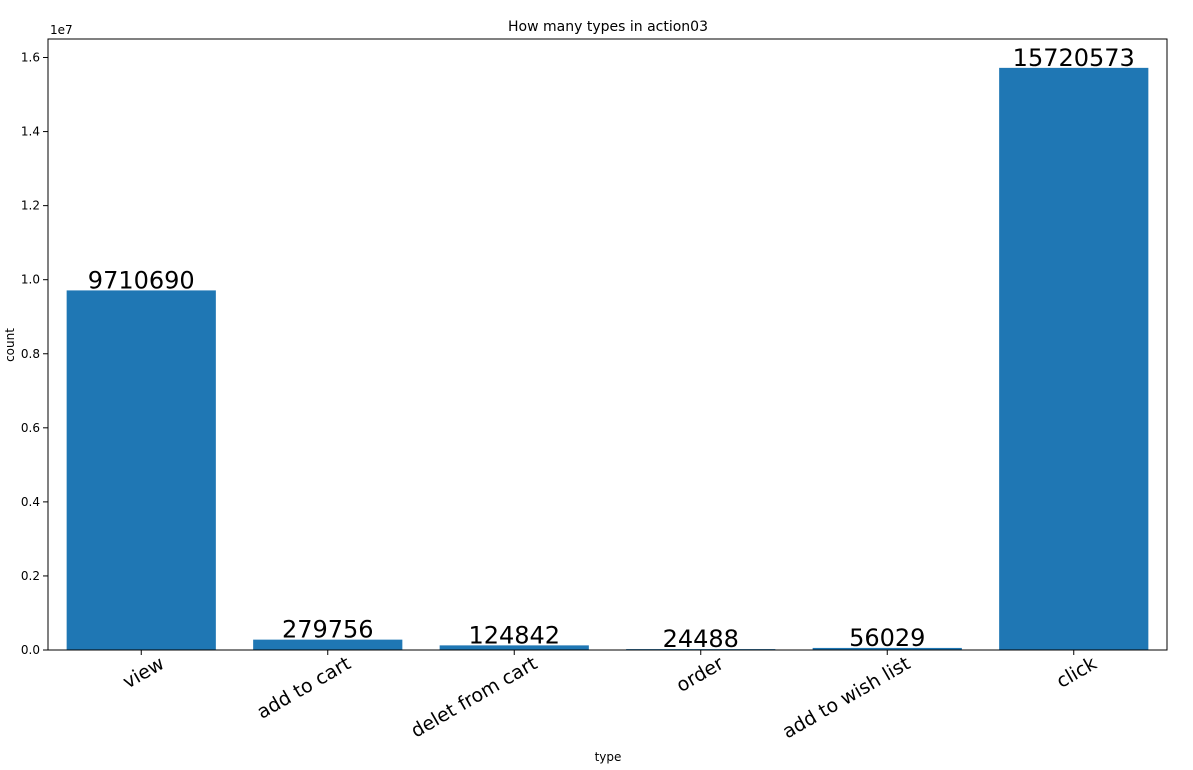 The width and height of the screenshot is (1193, 770). Describe the element at coordinates (30, 650) in the screenshot. I see `y-tick-label: 0.0` at that location.